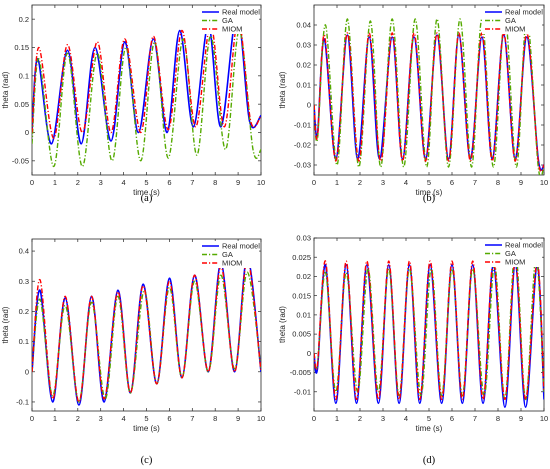 The width and height of the screenshot is (550, 469). I want to click on panel-label: (a), so click(147, 198).